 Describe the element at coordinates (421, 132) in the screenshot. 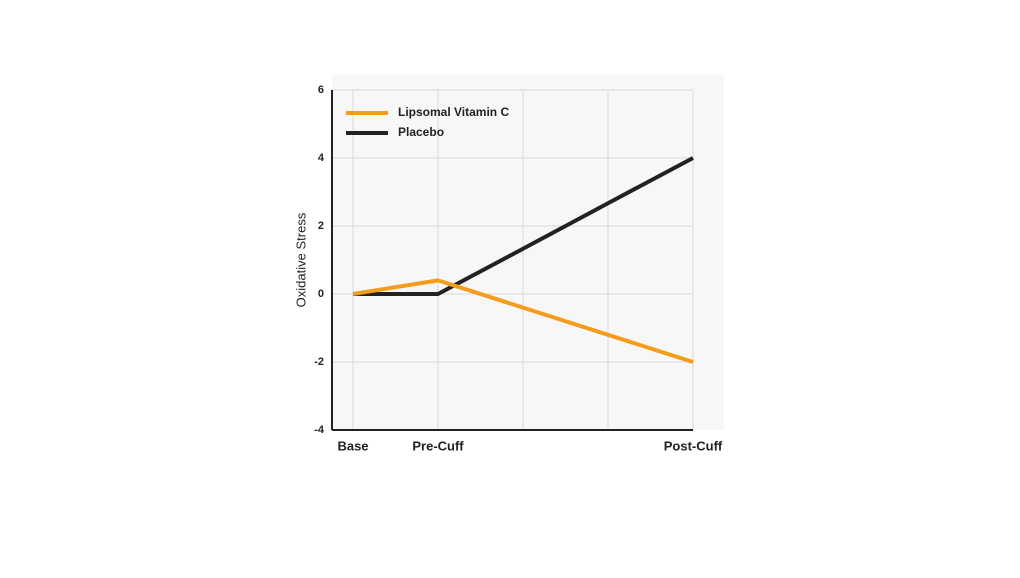

I see `legend-label: Placebo` at that location.